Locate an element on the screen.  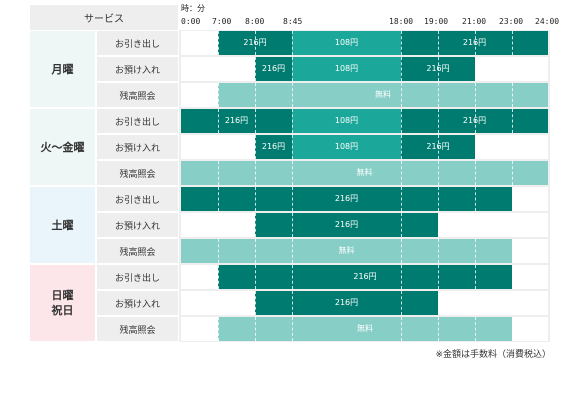
time-tick: 8:45 is located at coordinates (293, 21).